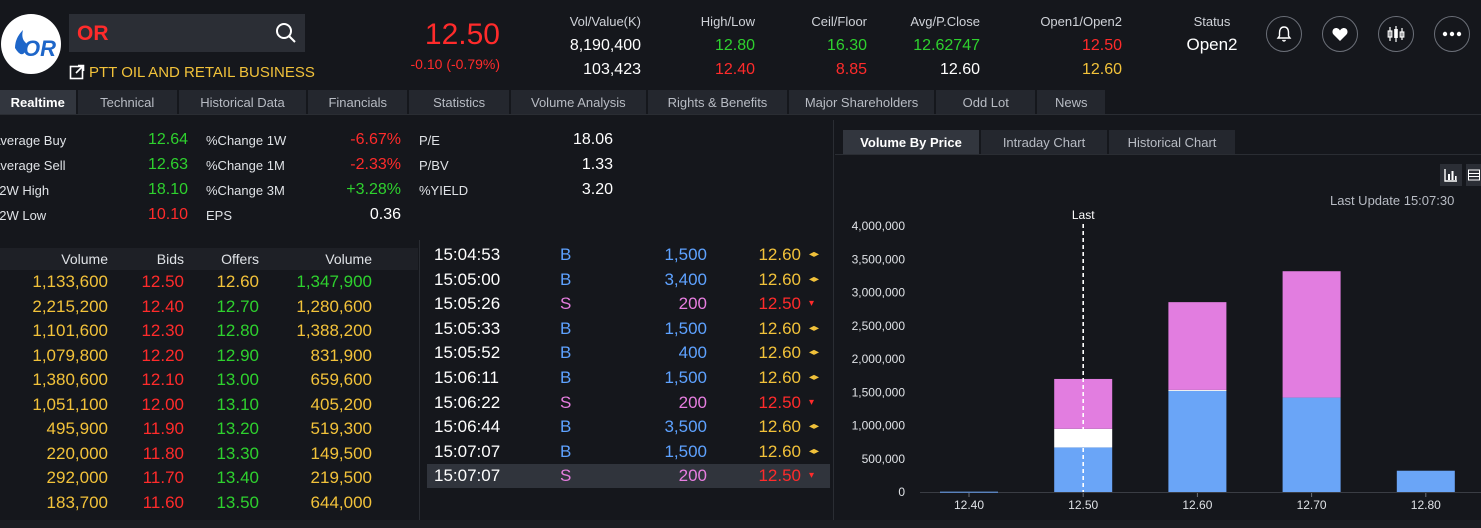 This screenshot has width=1481, height=528. I want to click on chart-button, so click(1396, 34).